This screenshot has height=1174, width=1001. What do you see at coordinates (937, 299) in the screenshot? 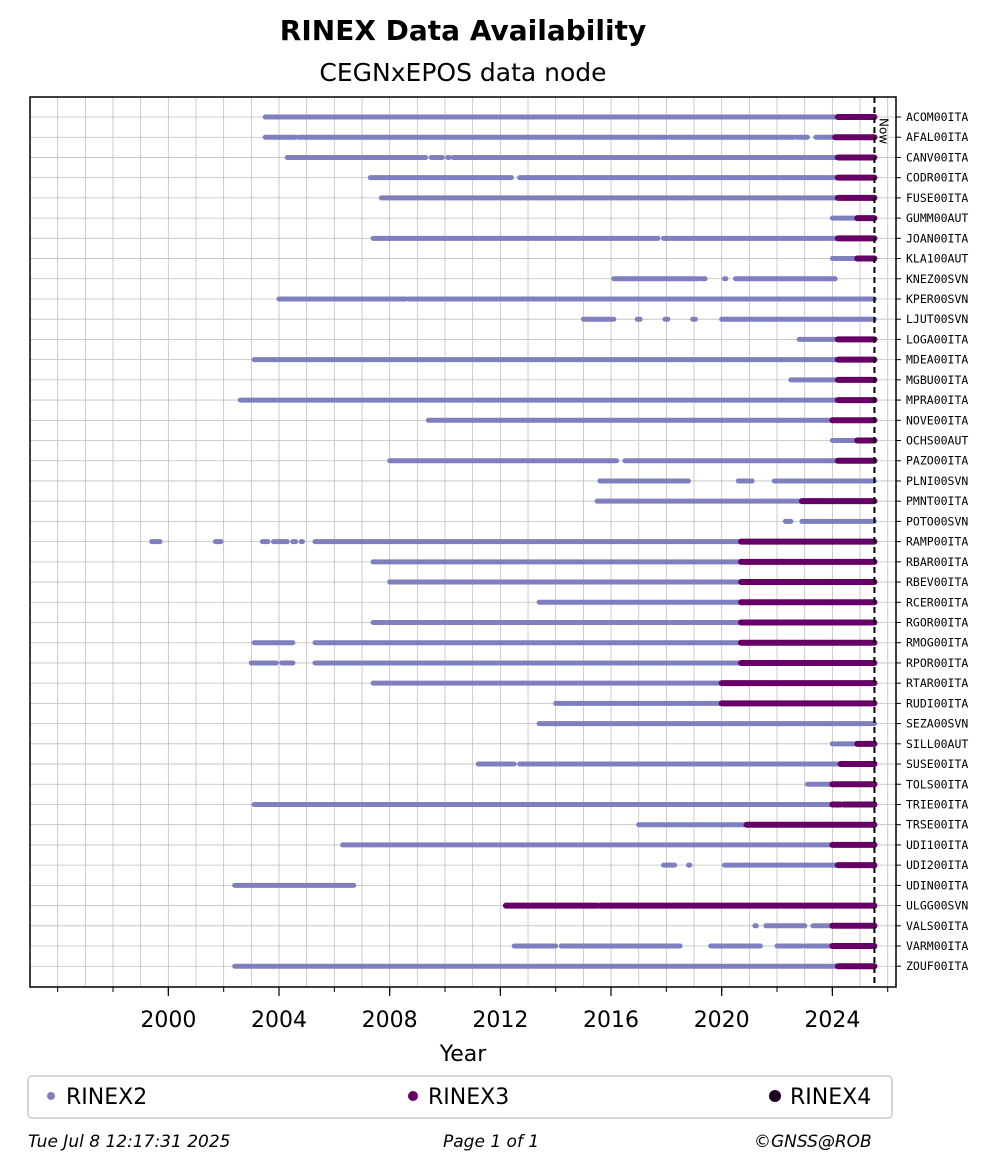
I see `station-label: KPER00SVN` at bounding box center [937, 299].